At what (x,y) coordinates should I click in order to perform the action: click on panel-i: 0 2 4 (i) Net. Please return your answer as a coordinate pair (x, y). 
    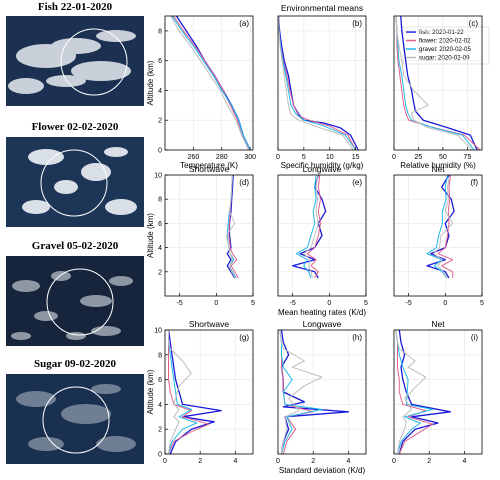
    Looking at the image, I should click on (437, 392).